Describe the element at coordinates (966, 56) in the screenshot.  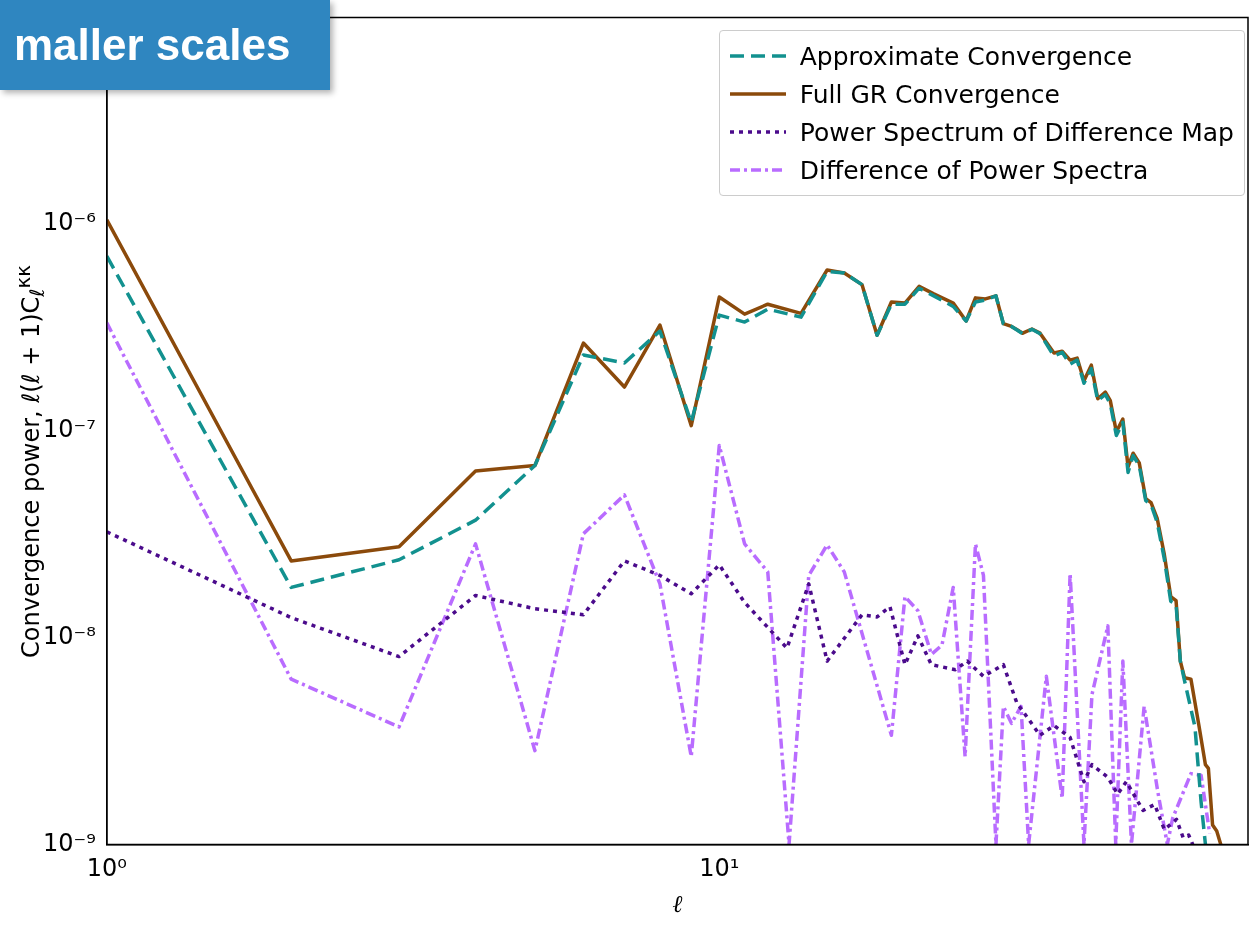
I see `legend-label: Approximate Convergence` at that location.